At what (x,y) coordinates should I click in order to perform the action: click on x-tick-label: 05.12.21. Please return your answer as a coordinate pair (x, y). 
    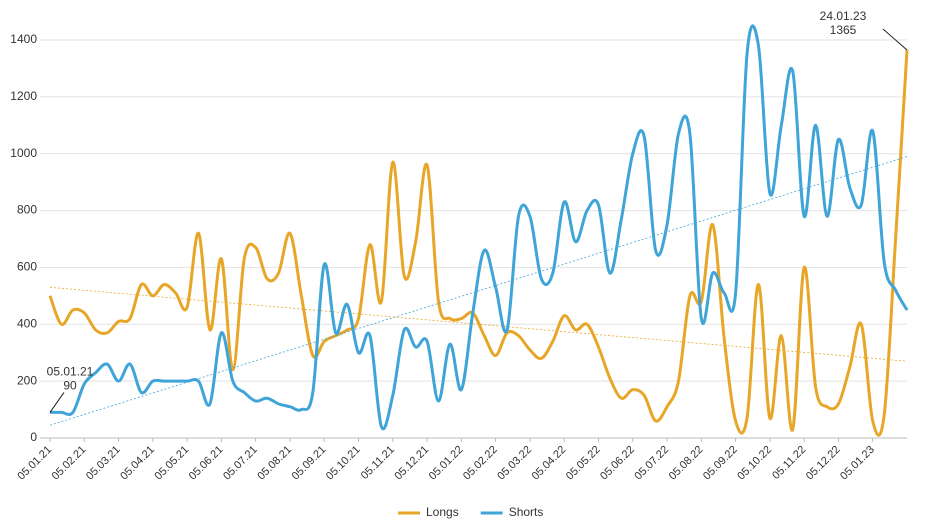
    Looking at the image, I should click on (411, 463).